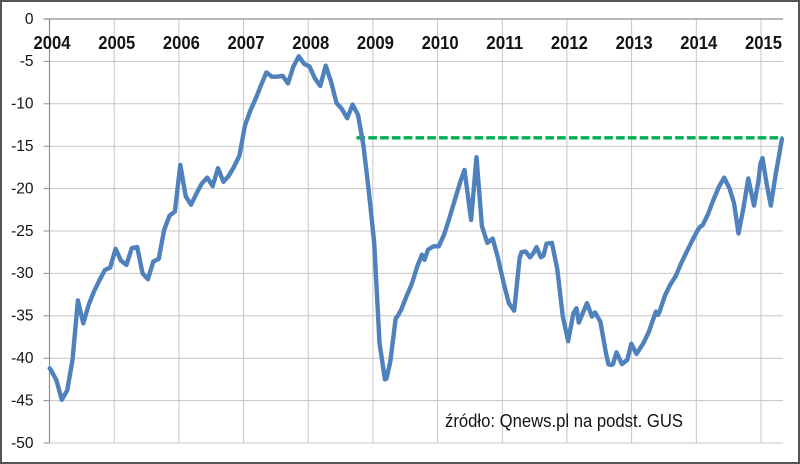 The height and width of the screenshot is (464, 800). I want to click on svg-text: 2014, so click(699, 42).